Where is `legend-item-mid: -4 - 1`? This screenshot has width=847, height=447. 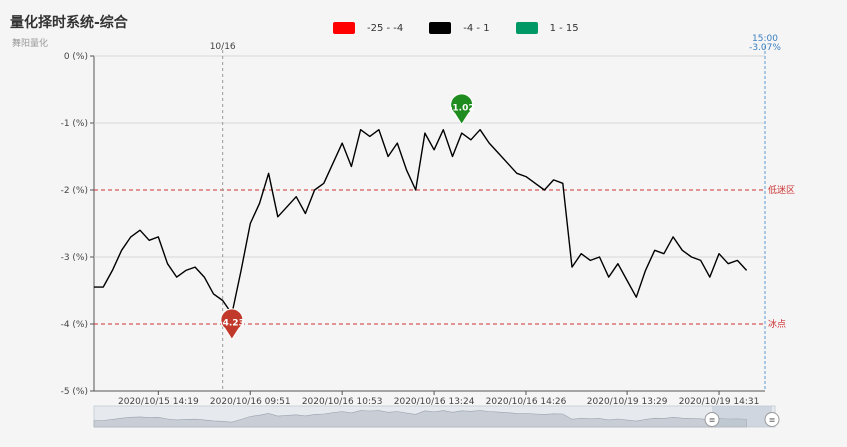 legend-item-mid: -4 - 1 is located at coordinates (459, 28).